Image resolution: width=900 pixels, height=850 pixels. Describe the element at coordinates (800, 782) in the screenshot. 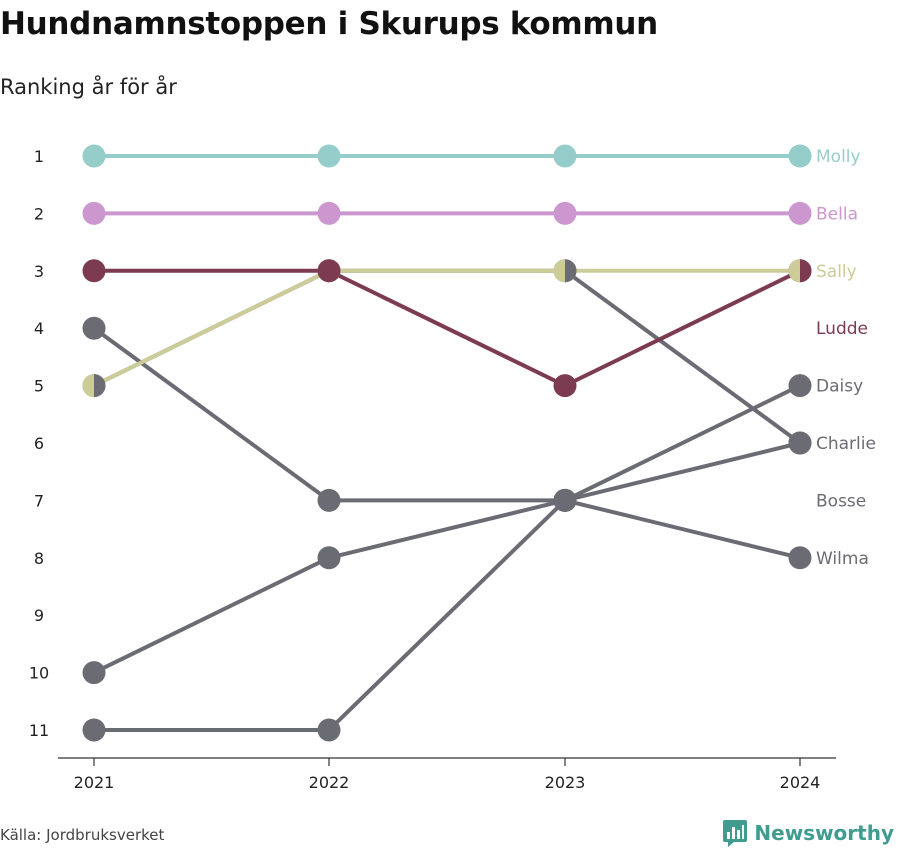

I see `x-tick-label: 2024` at that location.